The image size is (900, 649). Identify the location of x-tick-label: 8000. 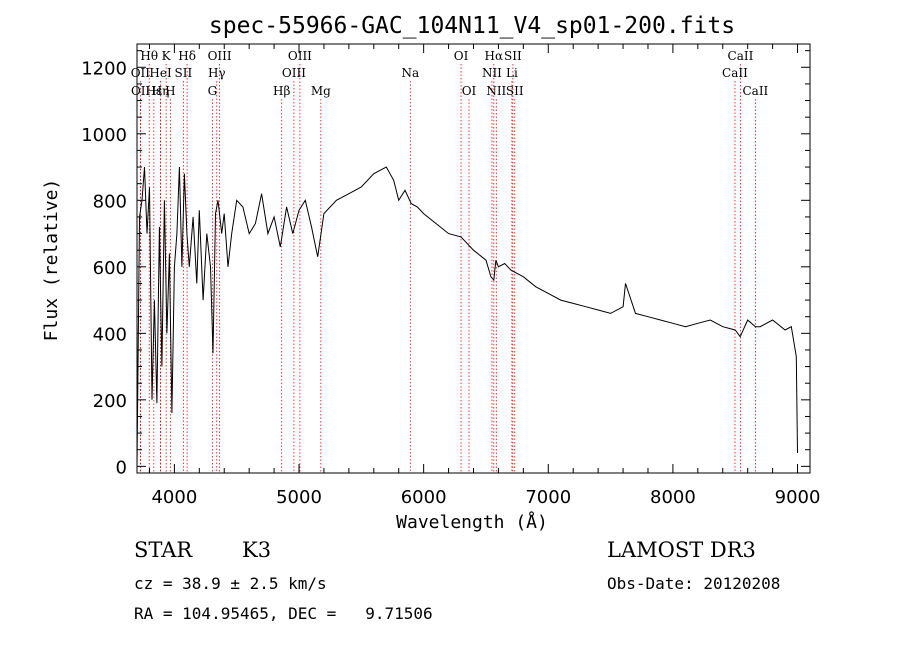
(673, 497).